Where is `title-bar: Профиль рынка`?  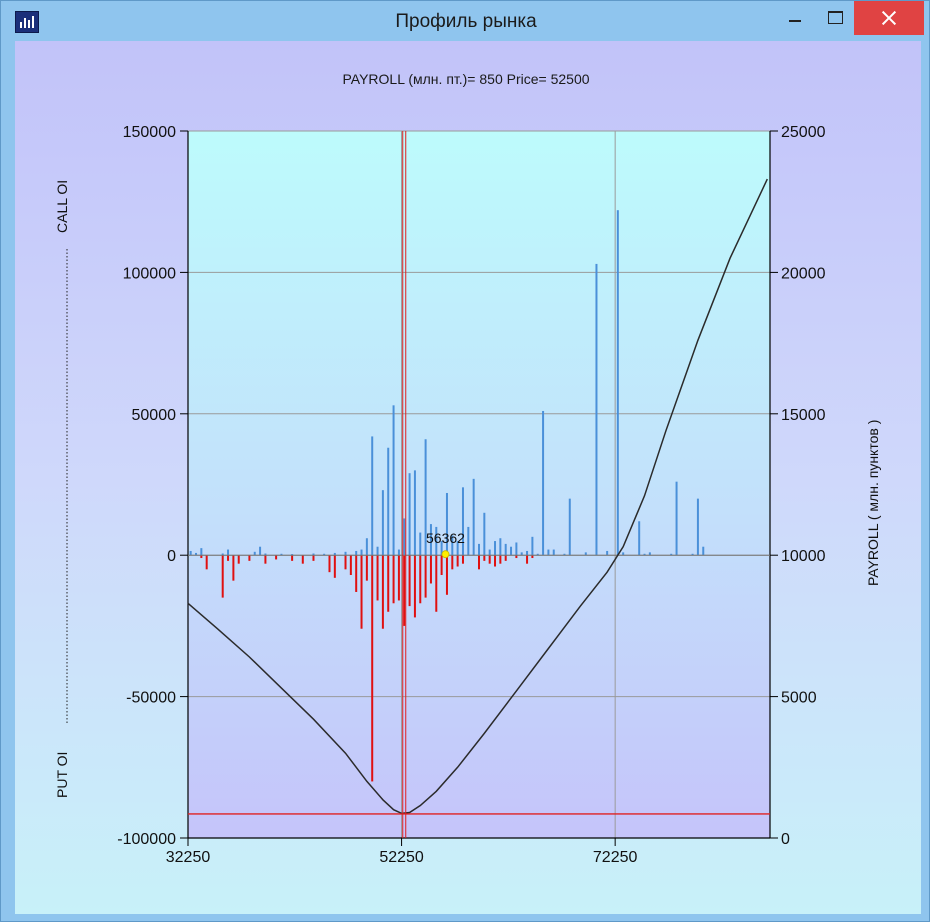 title-bar: Профиль рынка is located at coordinates (465, 21).